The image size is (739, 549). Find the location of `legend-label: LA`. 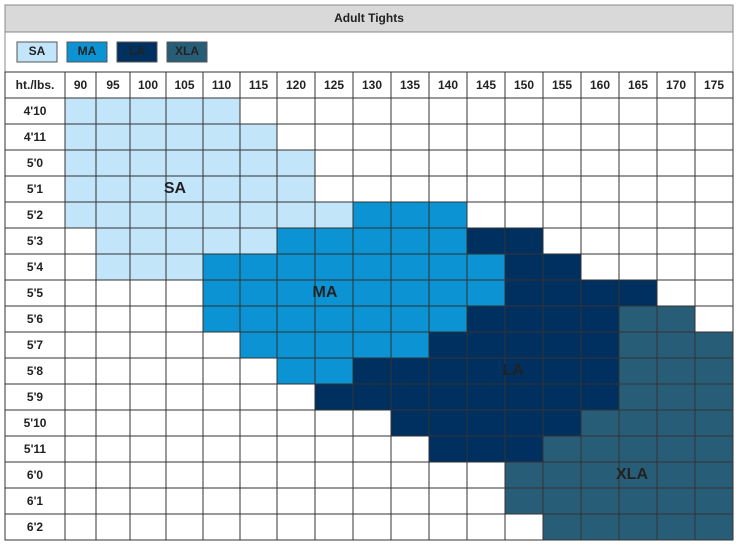

legend-label: LA is located at coordinates (137, 51).